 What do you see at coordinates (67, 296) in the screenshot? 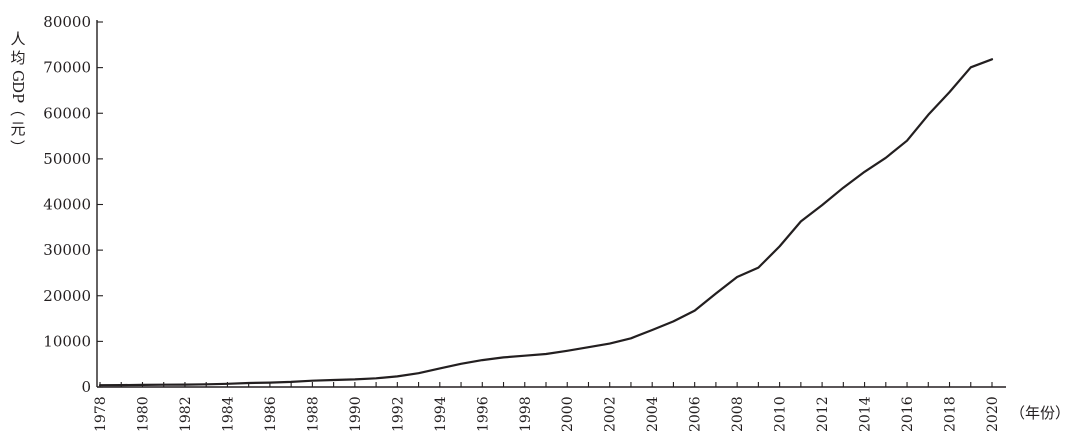
I see `y-tick-label: 20000` at bounding box center [67, 296].